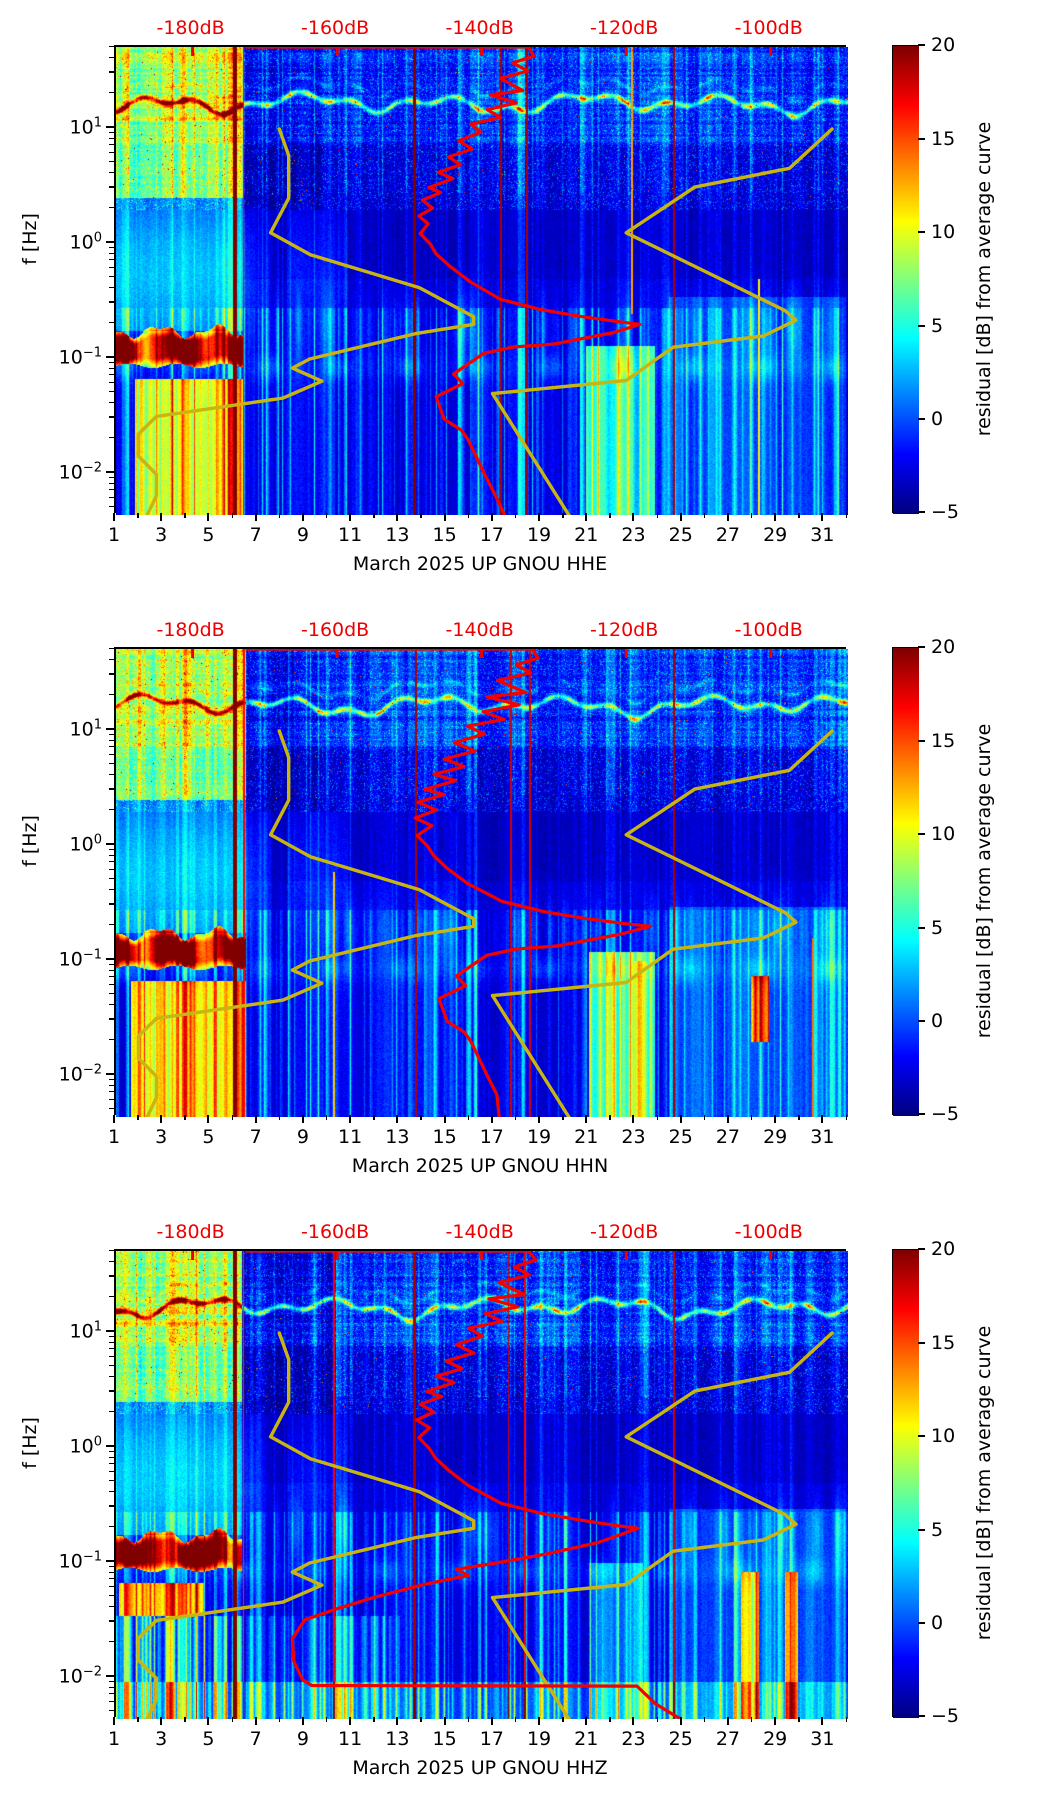 The height and width of the screenshot is (1806, 1052). What do you see at coordinates (306, 321) in the screenshot?
I see `nlnm-curve-hhe` at bounding box center [306, 321].